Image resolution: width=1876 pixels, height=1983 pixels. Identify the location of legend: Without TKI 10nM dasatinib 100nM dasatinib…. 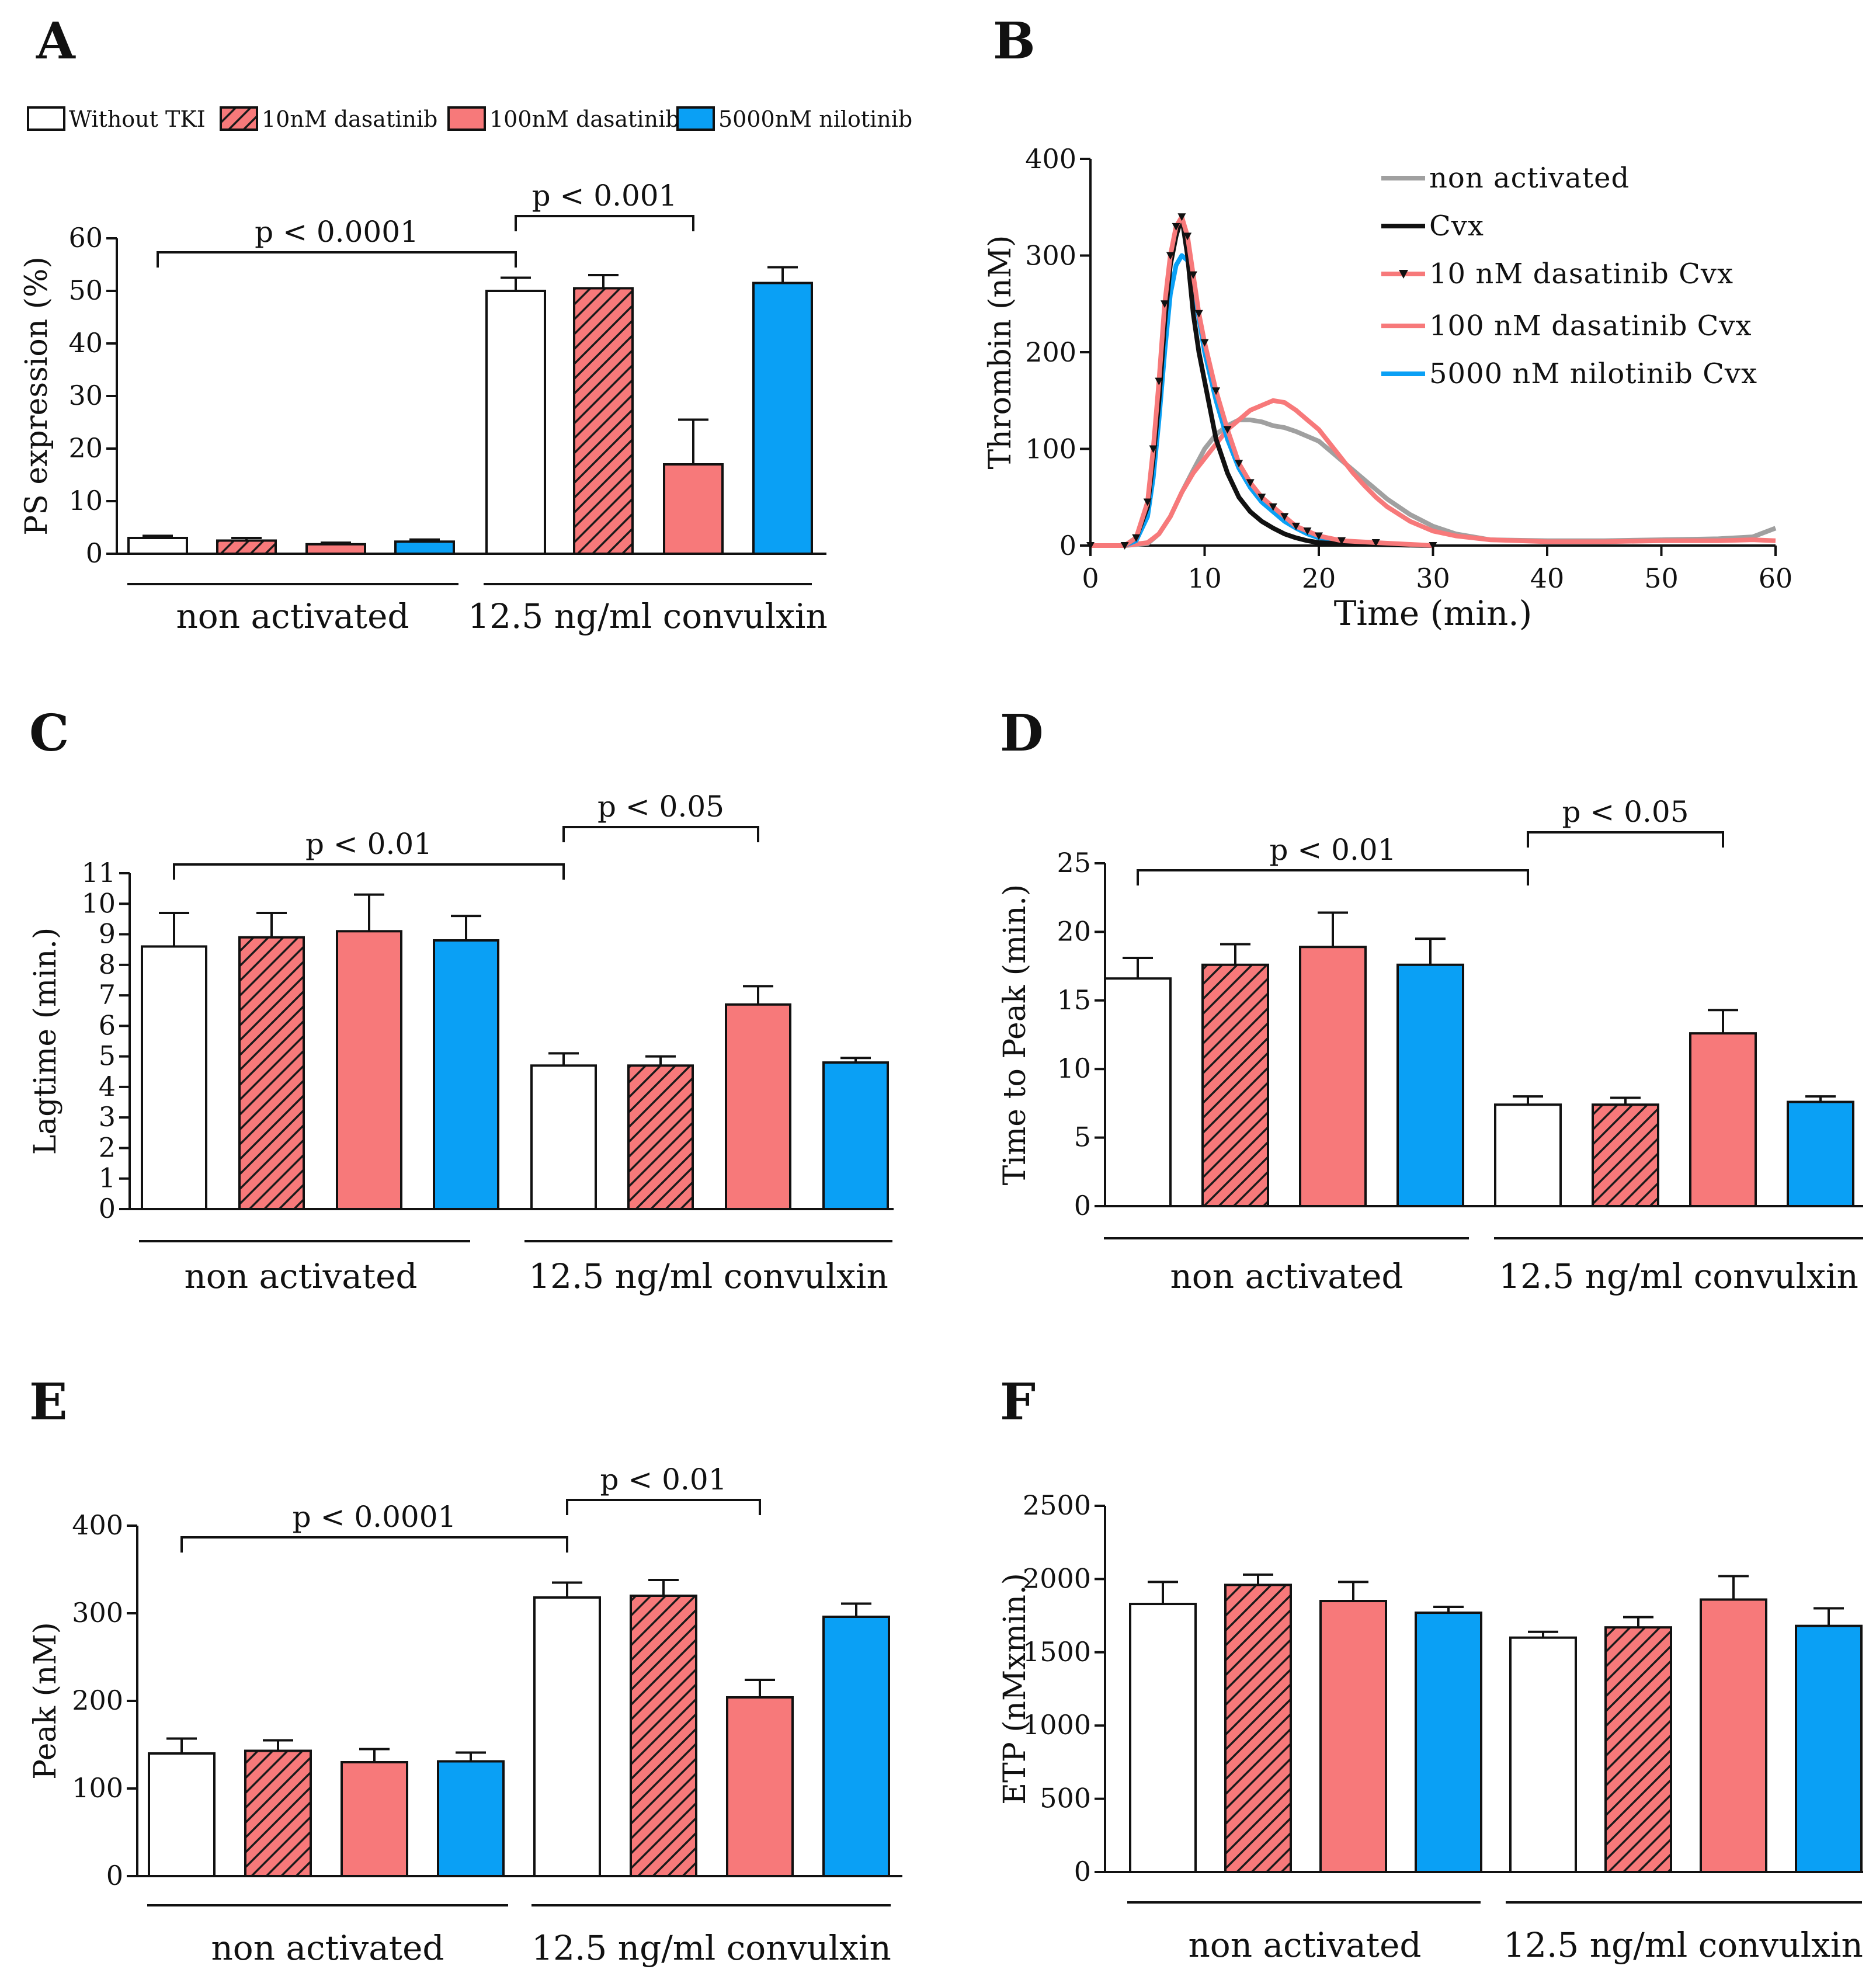
(469, 119).